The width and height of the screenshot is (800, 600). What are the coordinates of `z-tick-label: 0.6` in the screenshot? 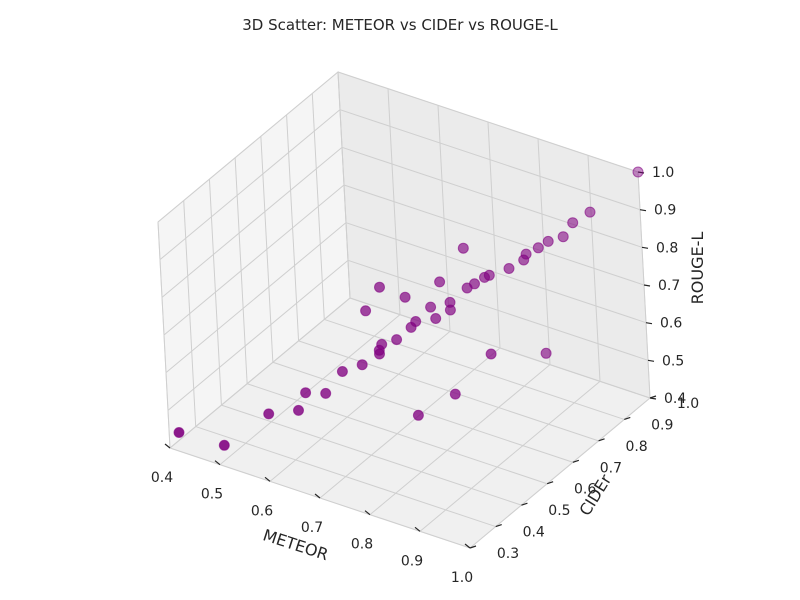 It's located at (671, 324).